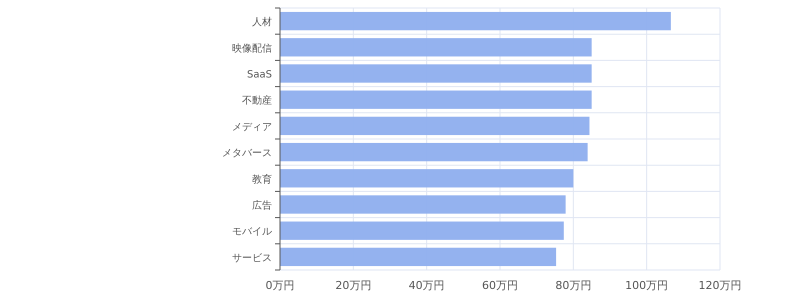  Describe the element at coordinates (262, 206) in the screenshot. I see `y-tick-label: 広告` at that location.